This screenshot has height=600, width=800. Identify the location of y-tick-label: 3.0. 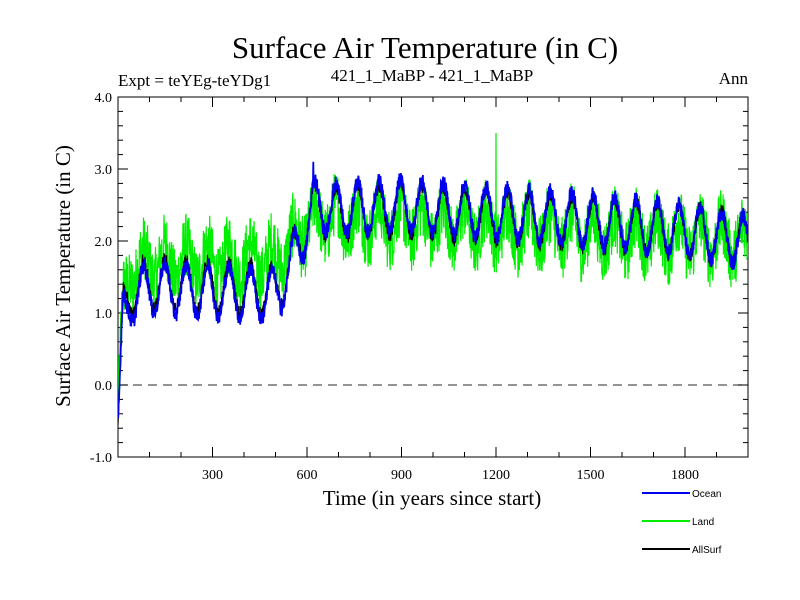
(104, 170).